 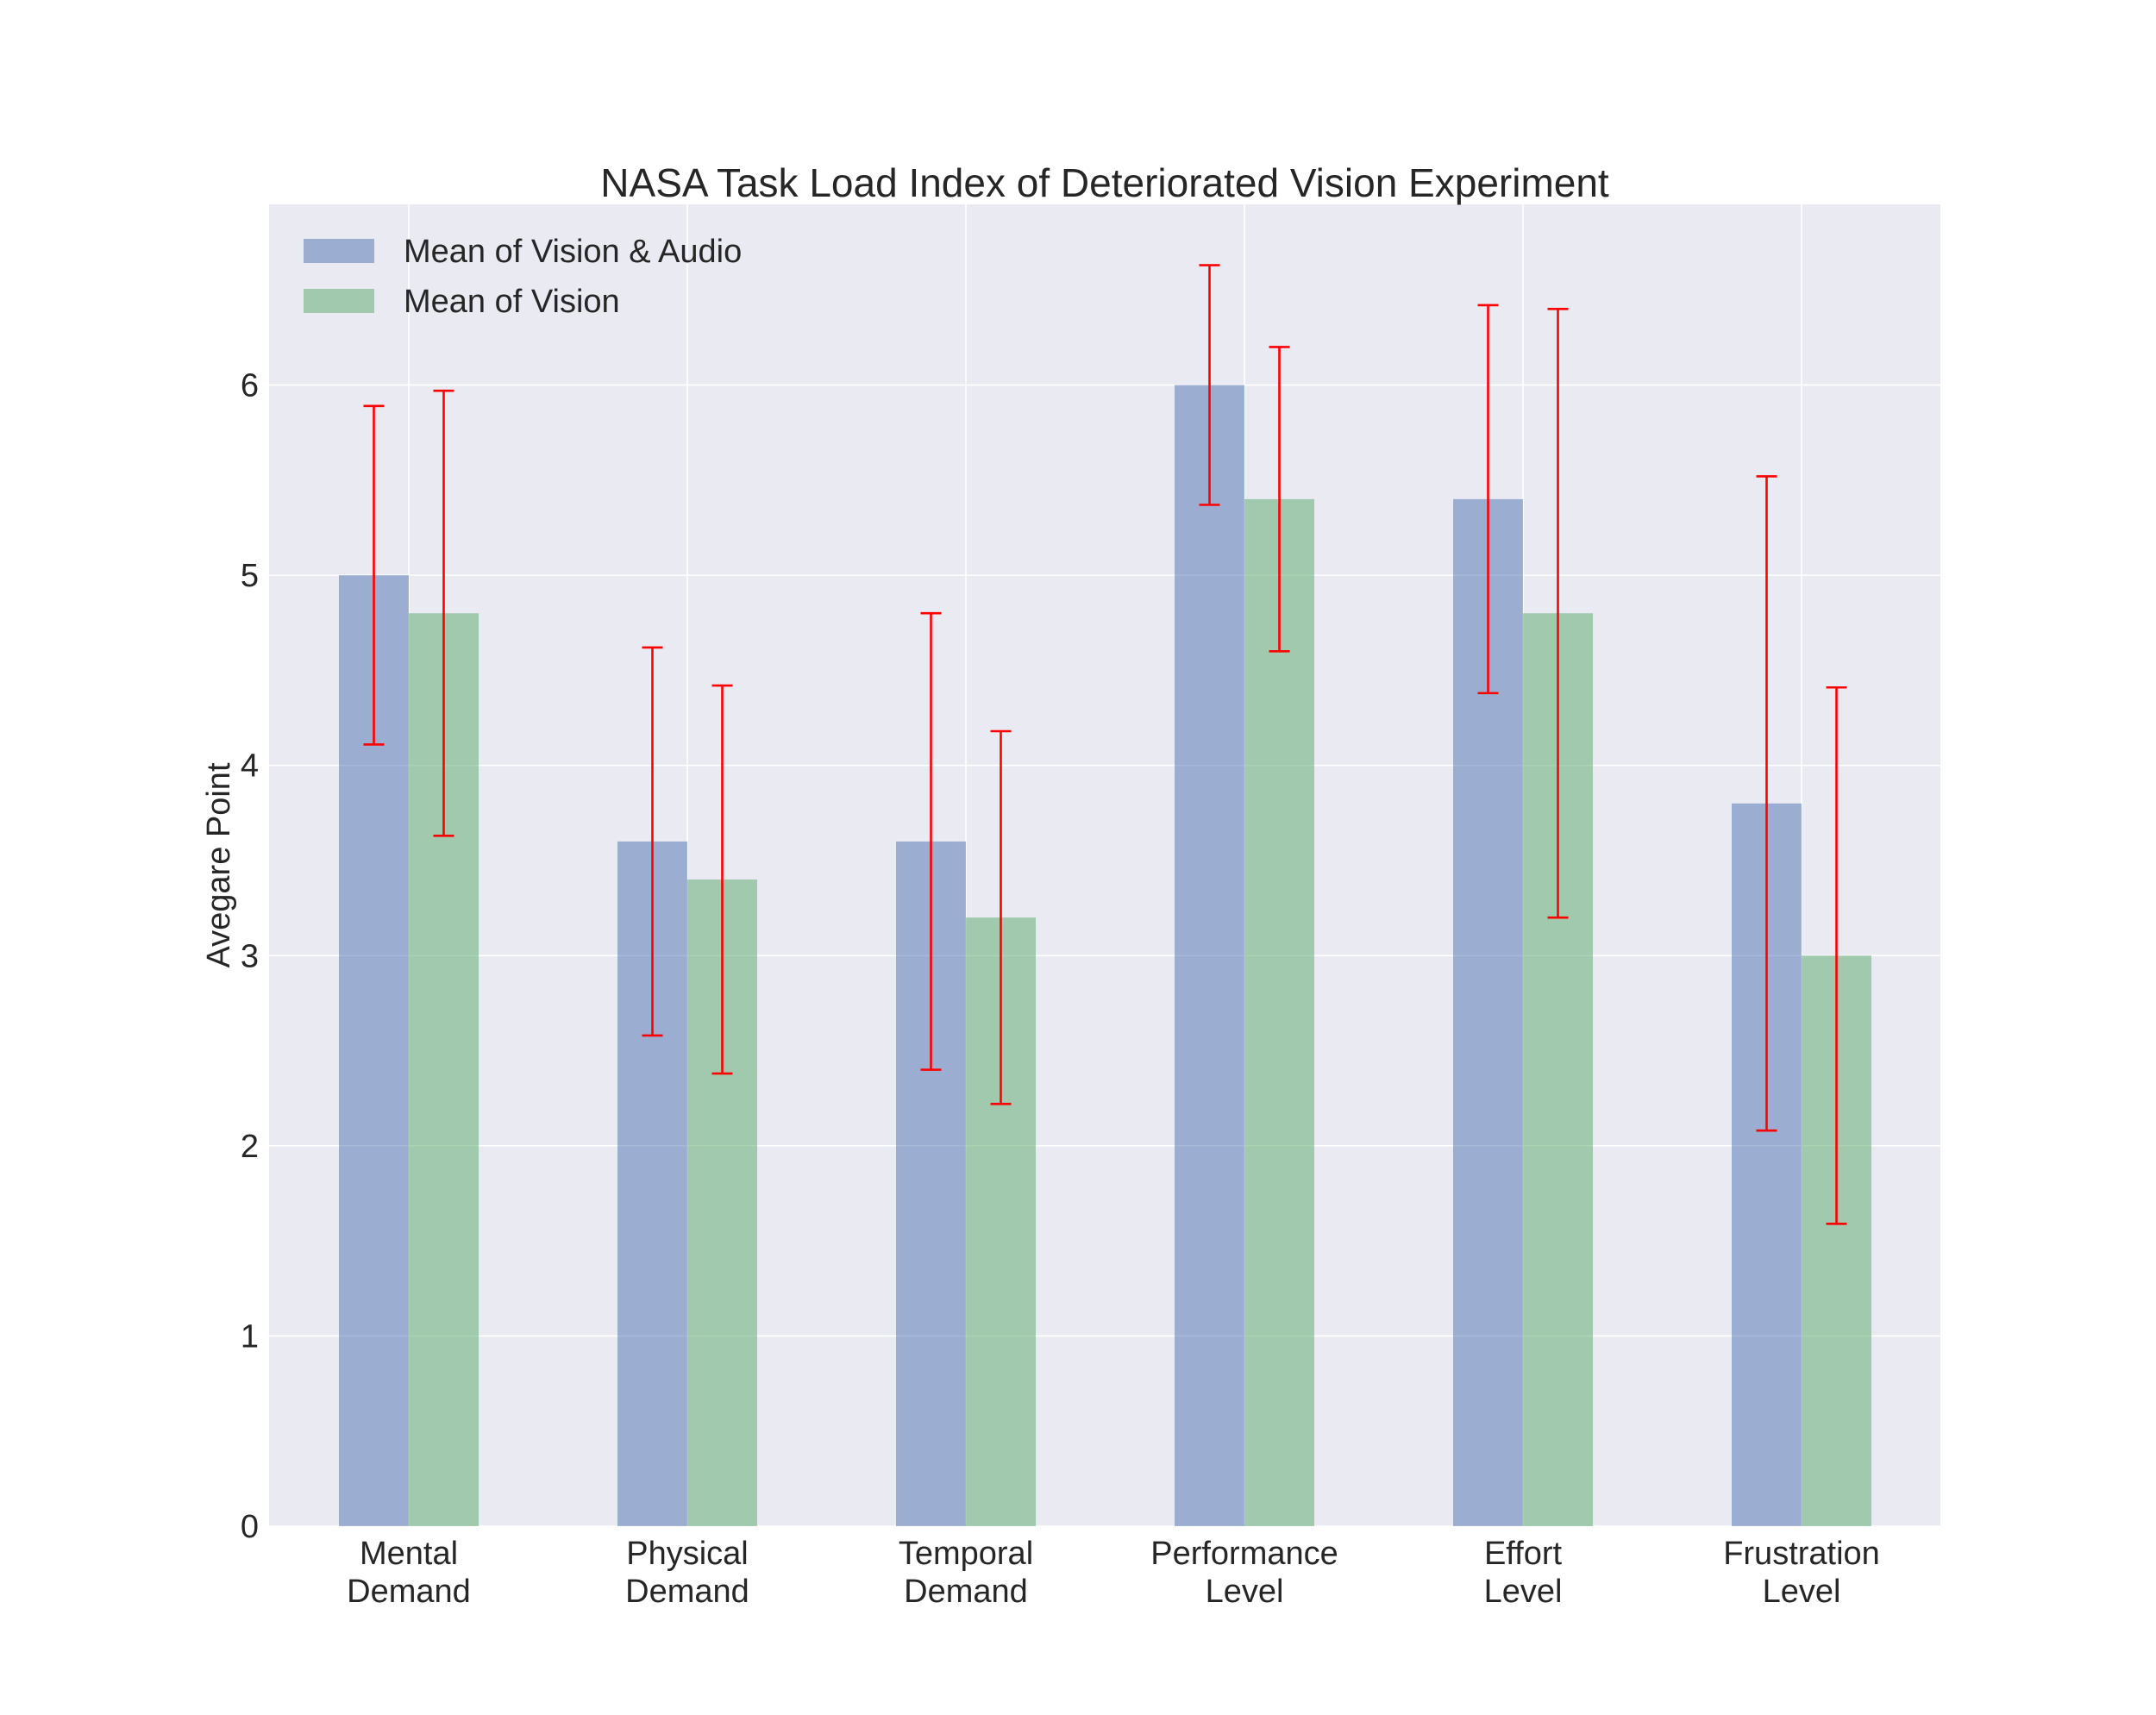 I want to click on x-tick-label: Performance Level, so click(x=1244, y=1573).